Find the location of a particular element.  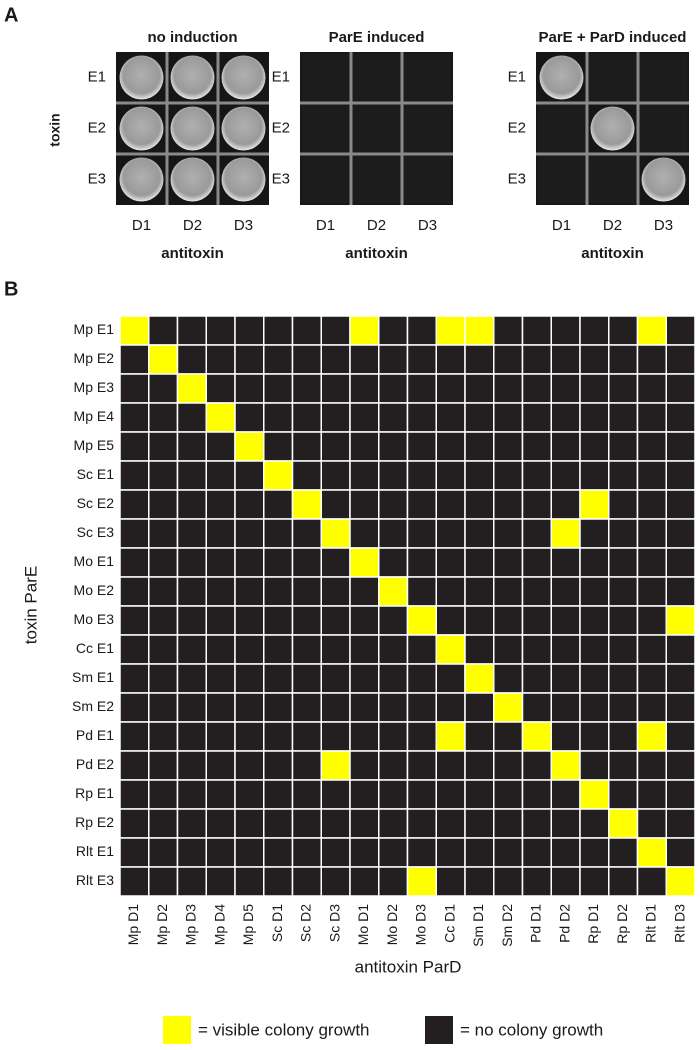

row-label: Sm E2 is located at coordinates (93, 706).